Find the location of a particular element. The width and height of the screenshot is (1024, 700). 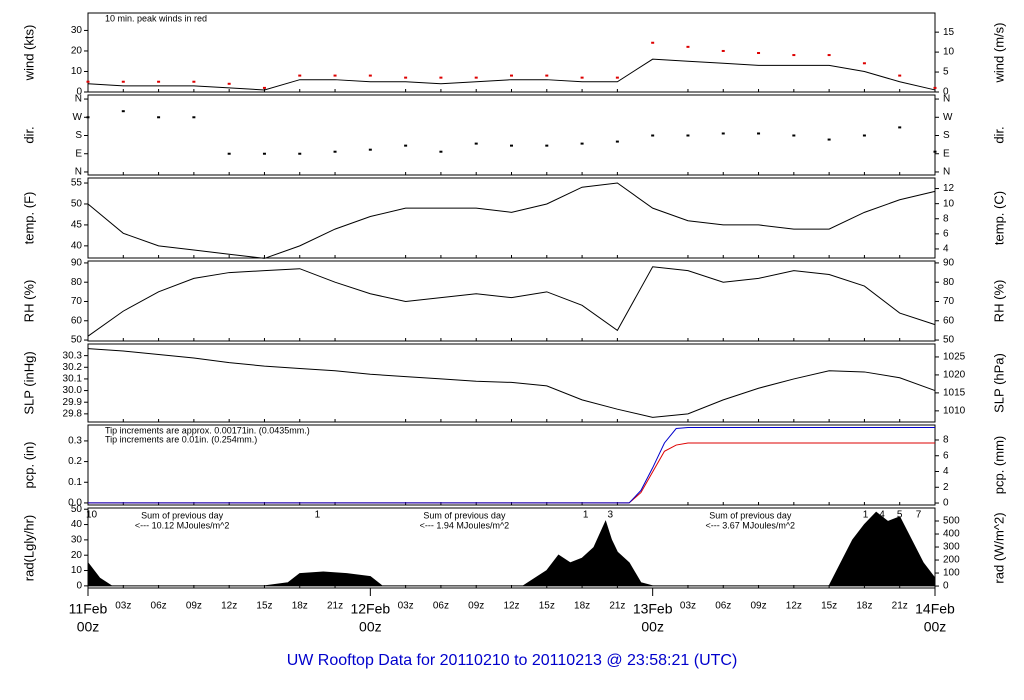

y-tick-label: 0 is located at coordinates (79, 585).